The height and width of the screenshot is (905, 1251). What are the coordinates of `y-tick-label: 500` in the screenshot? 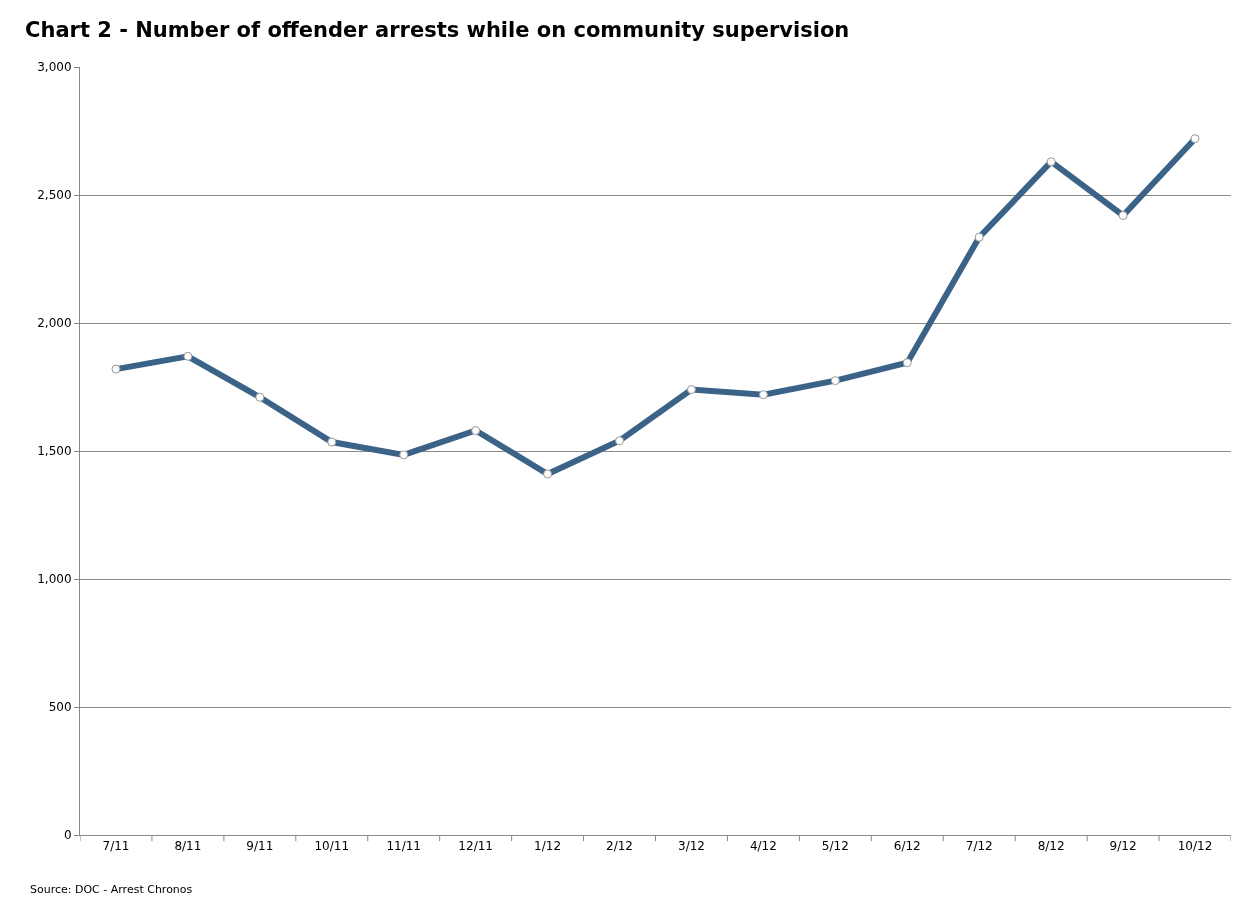 It's located at (60, 707).